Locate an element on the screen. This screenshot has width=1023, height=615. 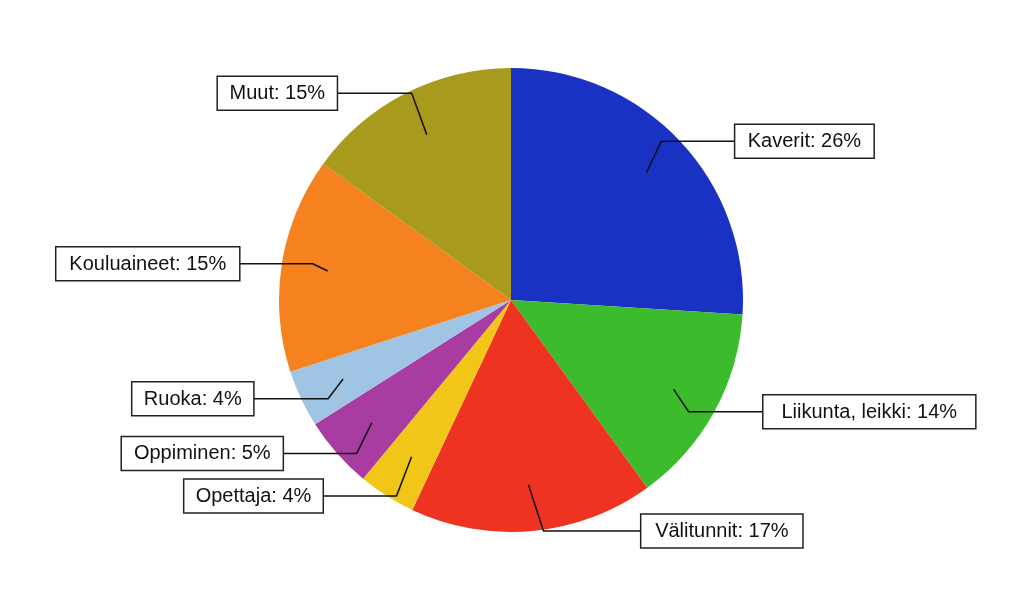
slice-label: Muut: 15% is located at coordinates (277, 92).